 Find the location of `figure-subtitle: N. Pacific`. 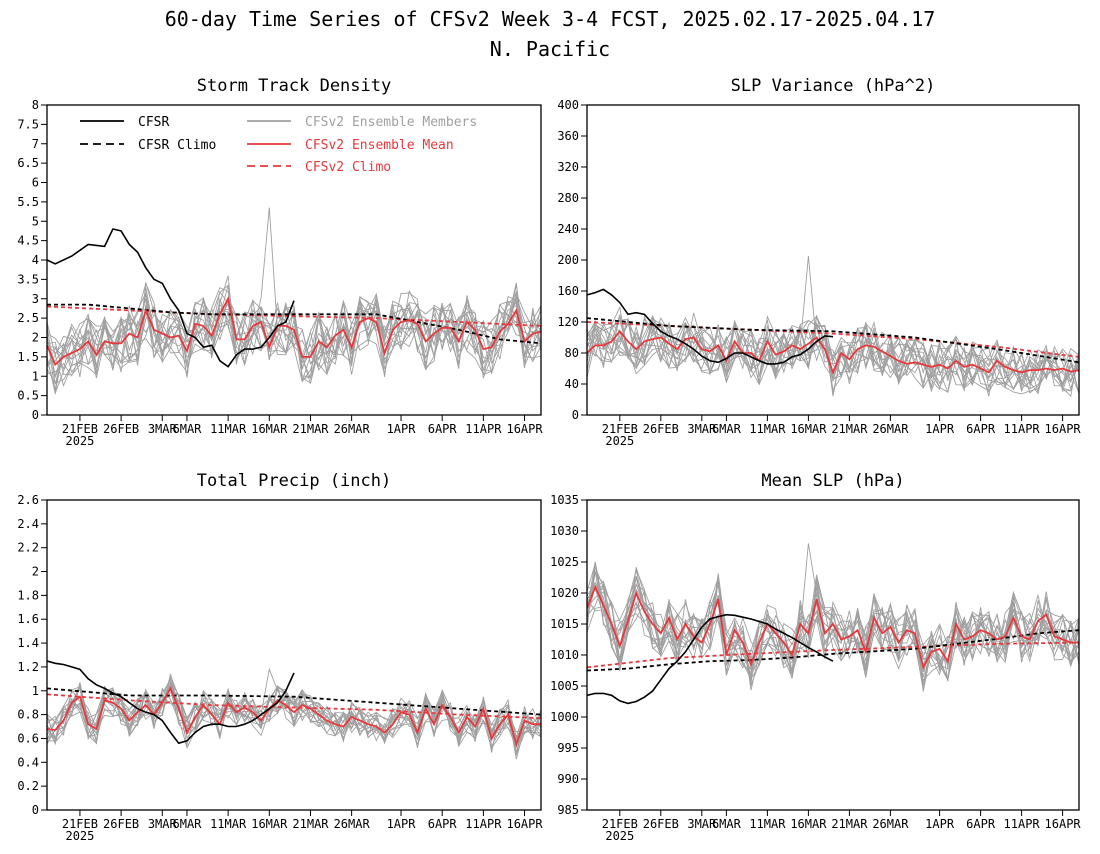

figure-subtitle: N. Pacific is located at coordinates (550, 49).